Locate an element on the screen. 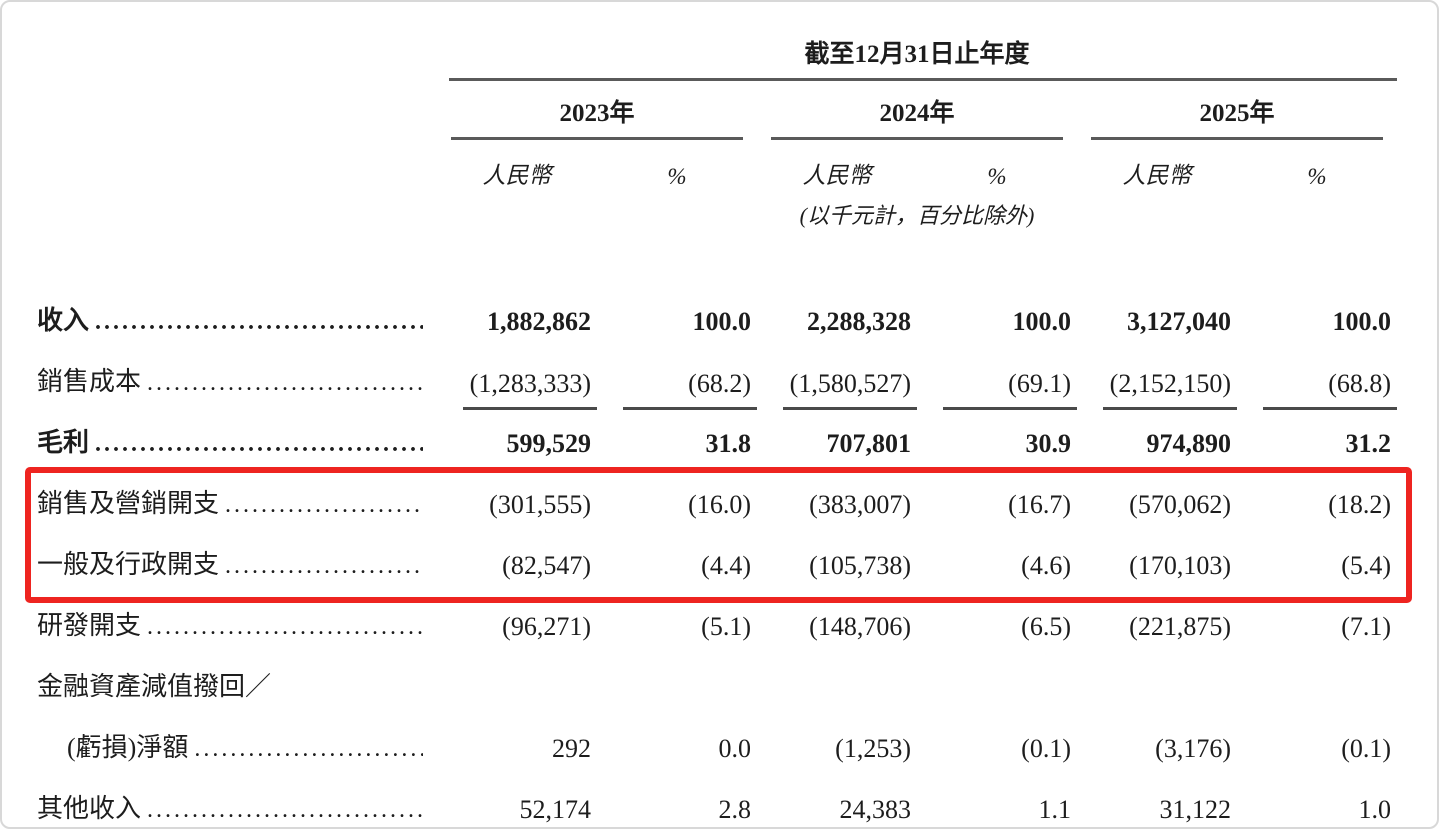 The image size is (1439, 829). value-cell: (148,706) is located at coordinates (860, 626).